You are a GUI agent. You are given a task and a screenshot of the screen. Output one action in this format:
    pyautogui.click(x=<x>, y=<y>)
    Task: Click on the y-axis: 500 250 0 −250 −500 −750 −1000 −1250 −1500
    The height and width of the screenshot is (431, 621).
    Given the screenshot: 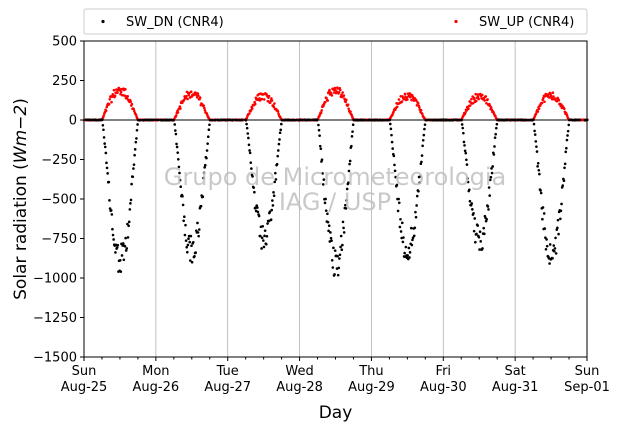 What is the action you would take?
    pyautogui.click(x=58, y=200)
    